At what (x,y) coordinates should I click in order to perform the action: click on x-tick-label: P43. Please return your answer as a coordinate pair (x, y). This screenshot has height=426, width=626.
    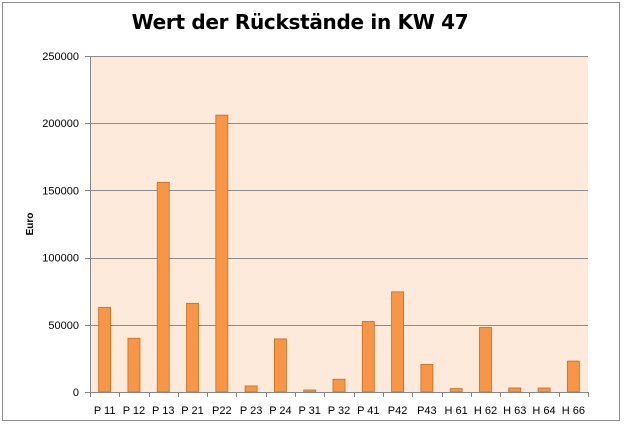
    Looking at the image, I should click on (427, 411).